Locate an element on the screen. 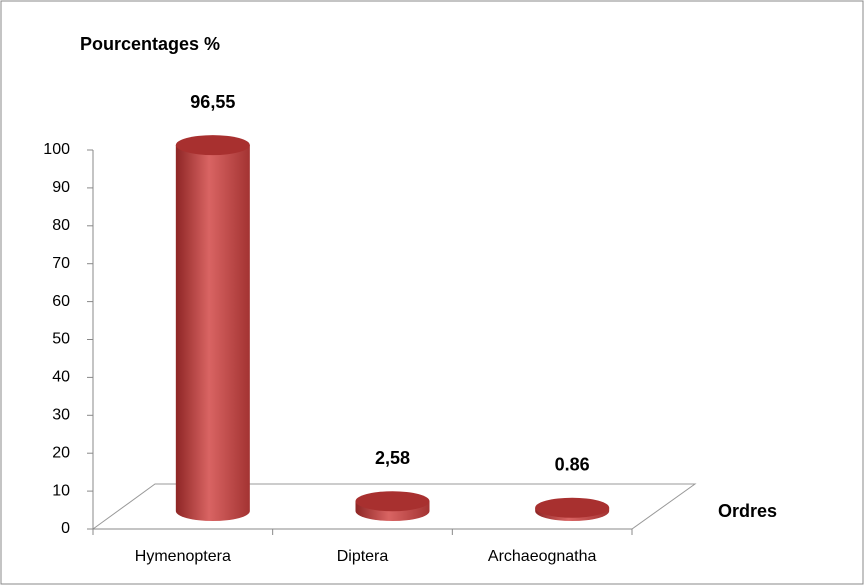 The image size is (864, 585). value-label: 0.86 is located at coordinates (572, 464).